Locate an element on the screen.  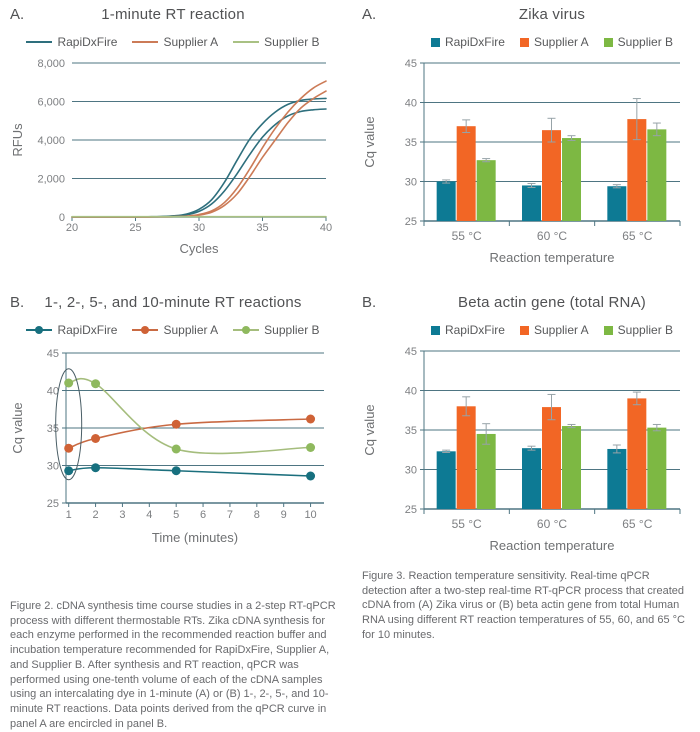
x-tick-label: 9 is located at coordinates (284, 515).